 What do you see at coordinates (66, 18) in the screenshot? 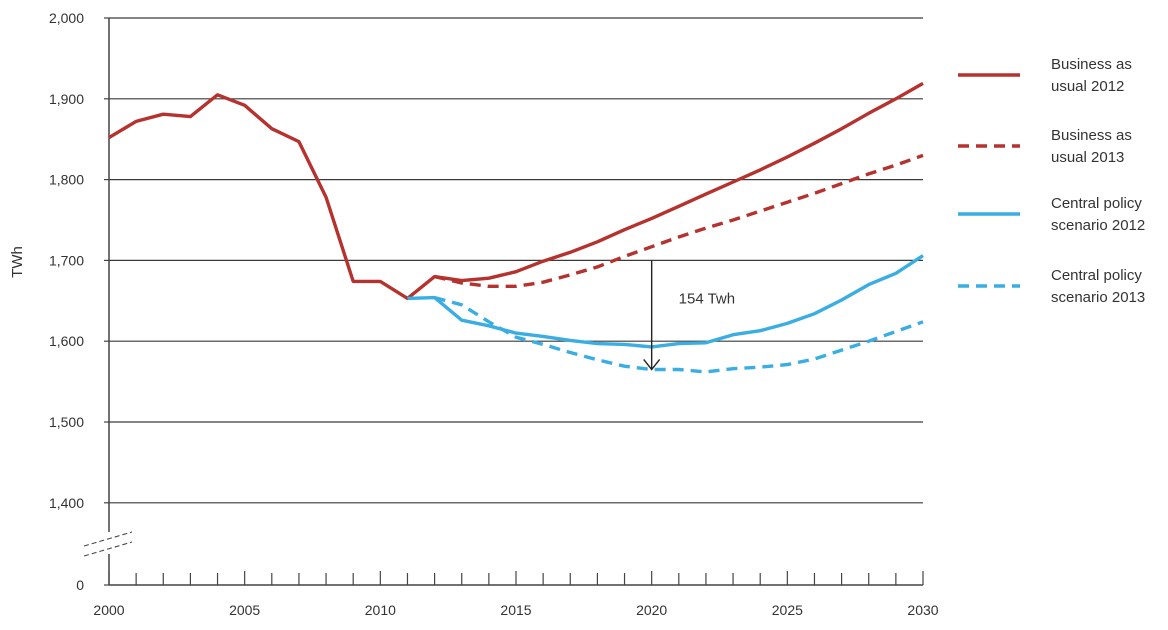
I see `y-tick-label: 2,000` at bounding box center [66, 18].